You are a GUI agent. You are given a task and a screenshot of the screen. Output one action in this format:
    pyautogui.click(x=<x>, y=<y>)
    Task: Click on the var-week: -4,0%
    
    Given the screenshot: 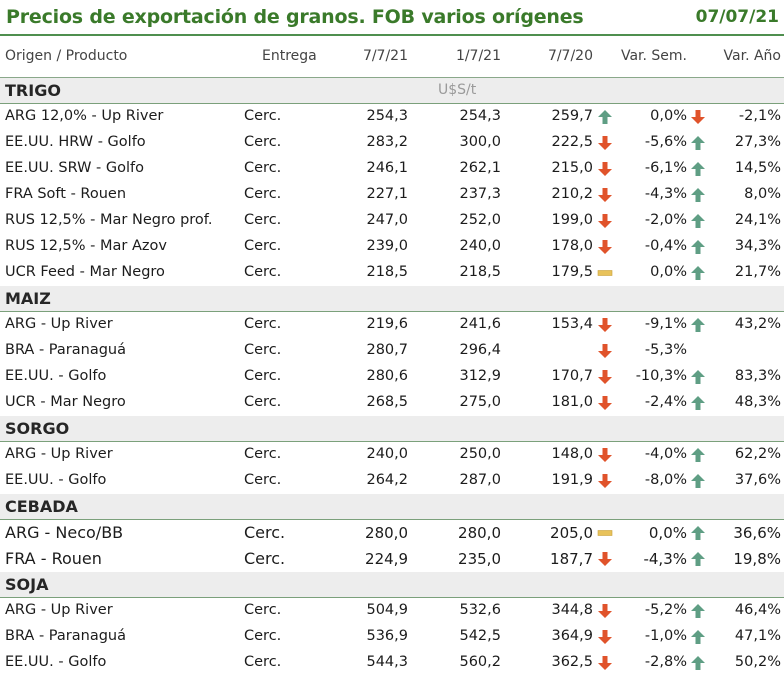 What is the action you would take?
    pyautogui.click(x=665, y=454)
    